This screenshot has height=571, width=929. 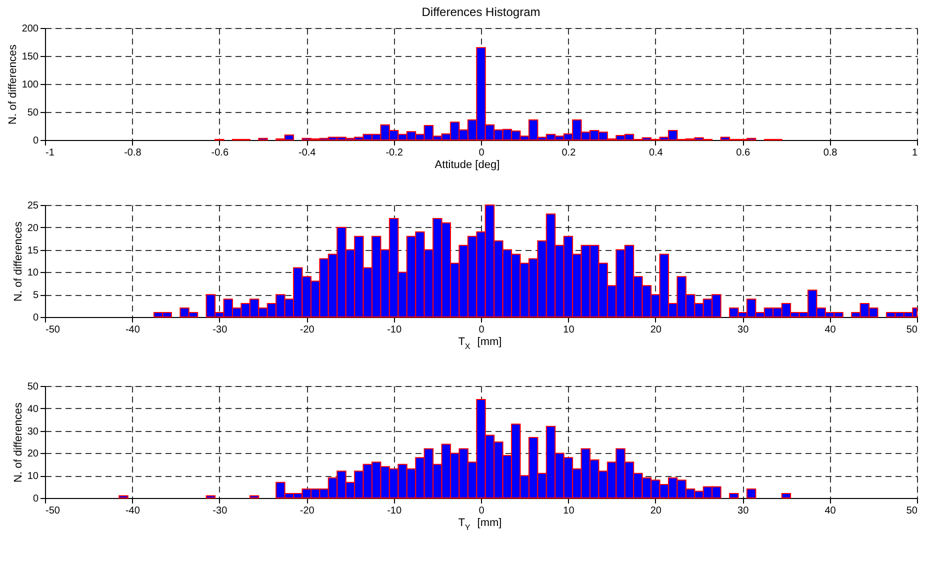 I want to click on y-tick-label: 40, so click(x=33, y=409).